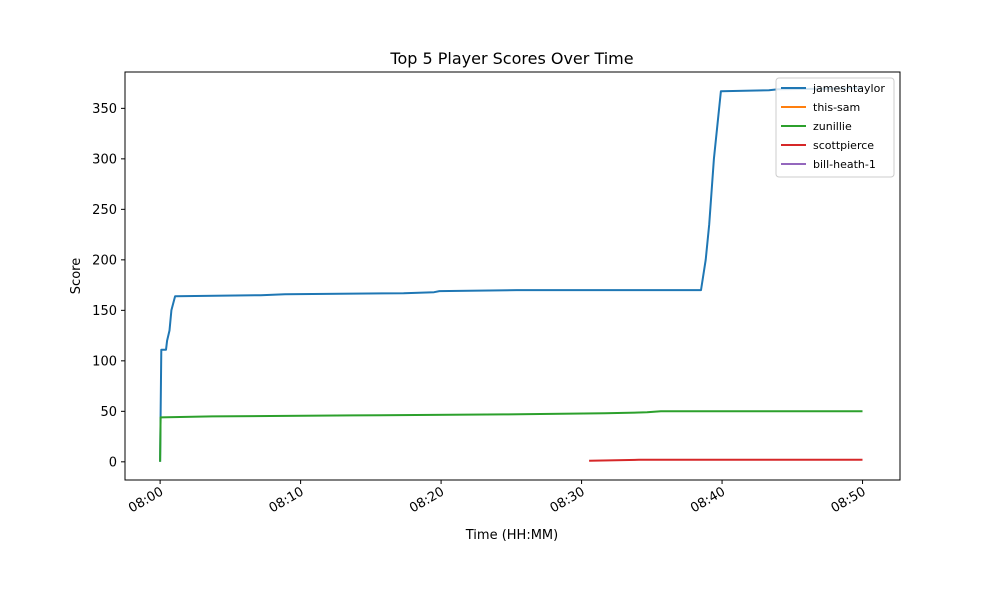  What do you see at coordinates (108, 412) in the screenshot?
I see `y-tick-label: 50` at bounding box center [108, 412].